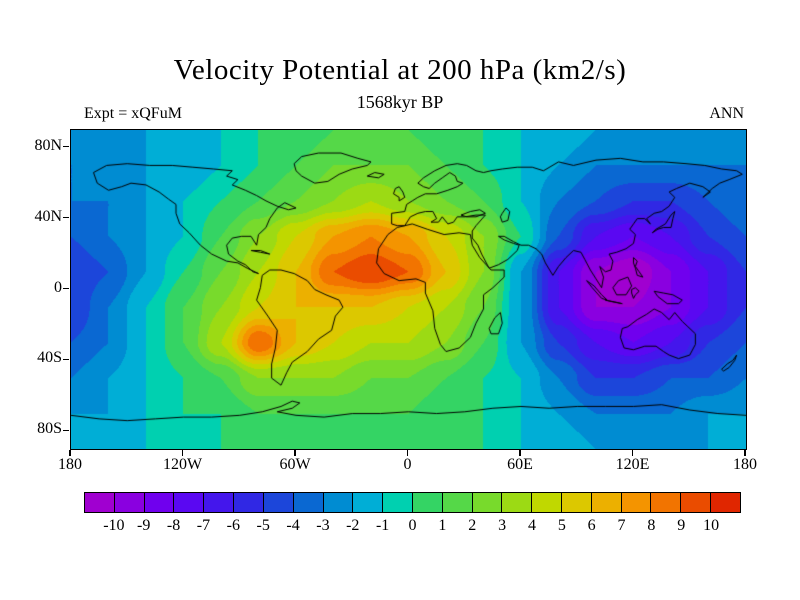 The image size is (800, 600). Describe the element at coordinates (412, 525) in the screenshot. I see `colorbar-tick-label: 0` at that location.